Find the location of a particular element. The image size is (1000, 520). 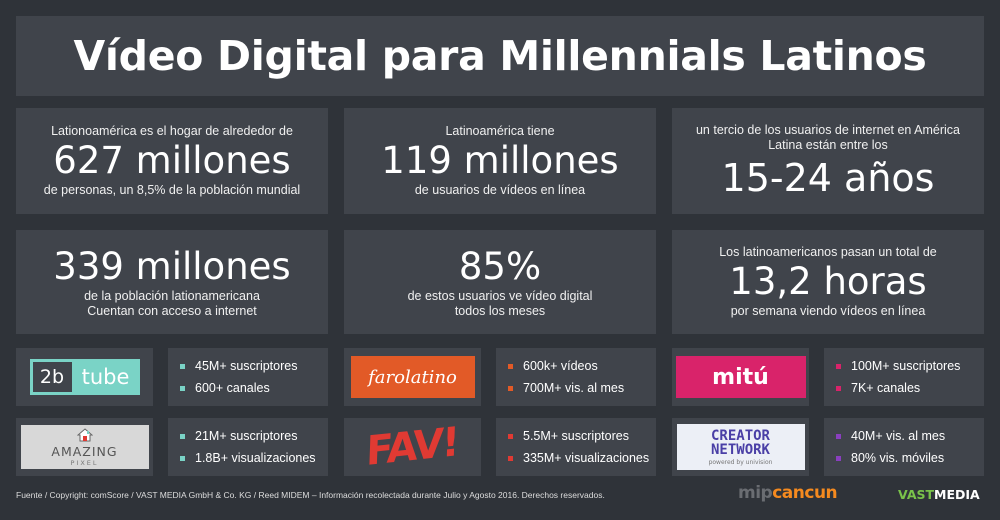

2btube-logo: 2b tube is located at coordinates (84, 377).